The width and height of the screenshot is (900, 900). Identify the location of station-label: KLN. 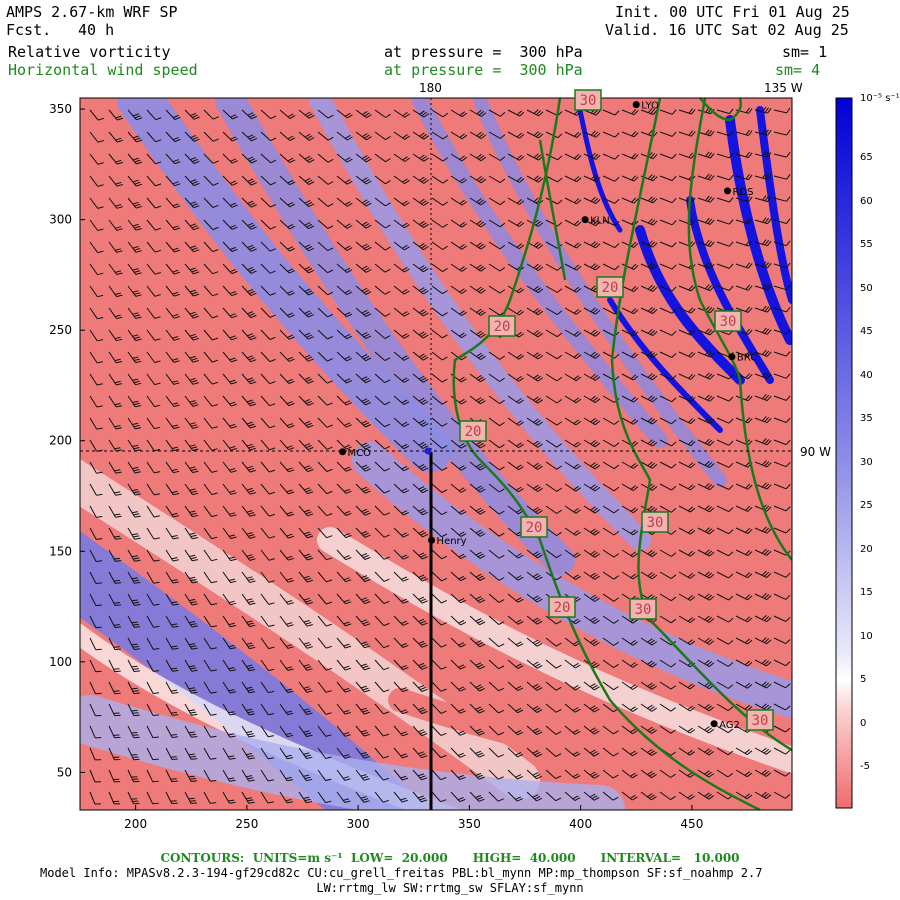
(600, 221).